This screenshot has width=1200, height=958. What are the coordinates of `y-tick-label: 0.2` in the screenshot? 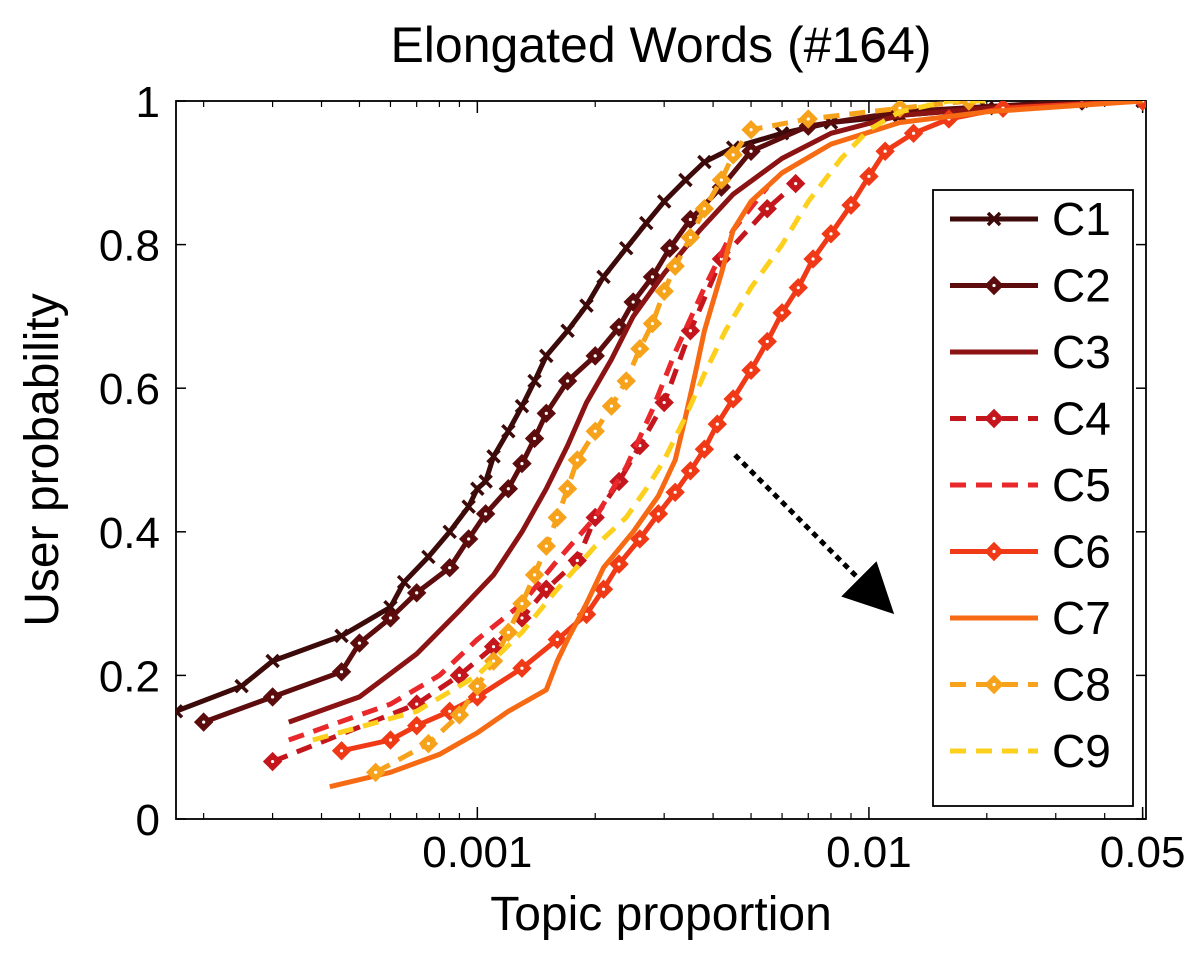 It's located at (129, 676).